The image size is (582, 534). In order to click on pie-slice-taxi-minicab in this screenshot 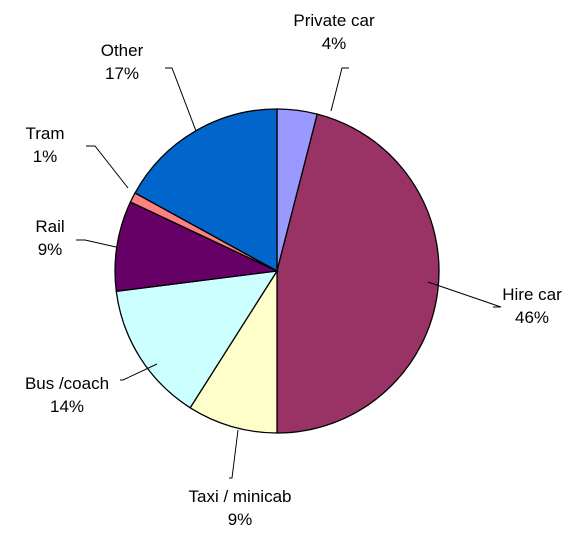, I will do `click(233, 351)`.